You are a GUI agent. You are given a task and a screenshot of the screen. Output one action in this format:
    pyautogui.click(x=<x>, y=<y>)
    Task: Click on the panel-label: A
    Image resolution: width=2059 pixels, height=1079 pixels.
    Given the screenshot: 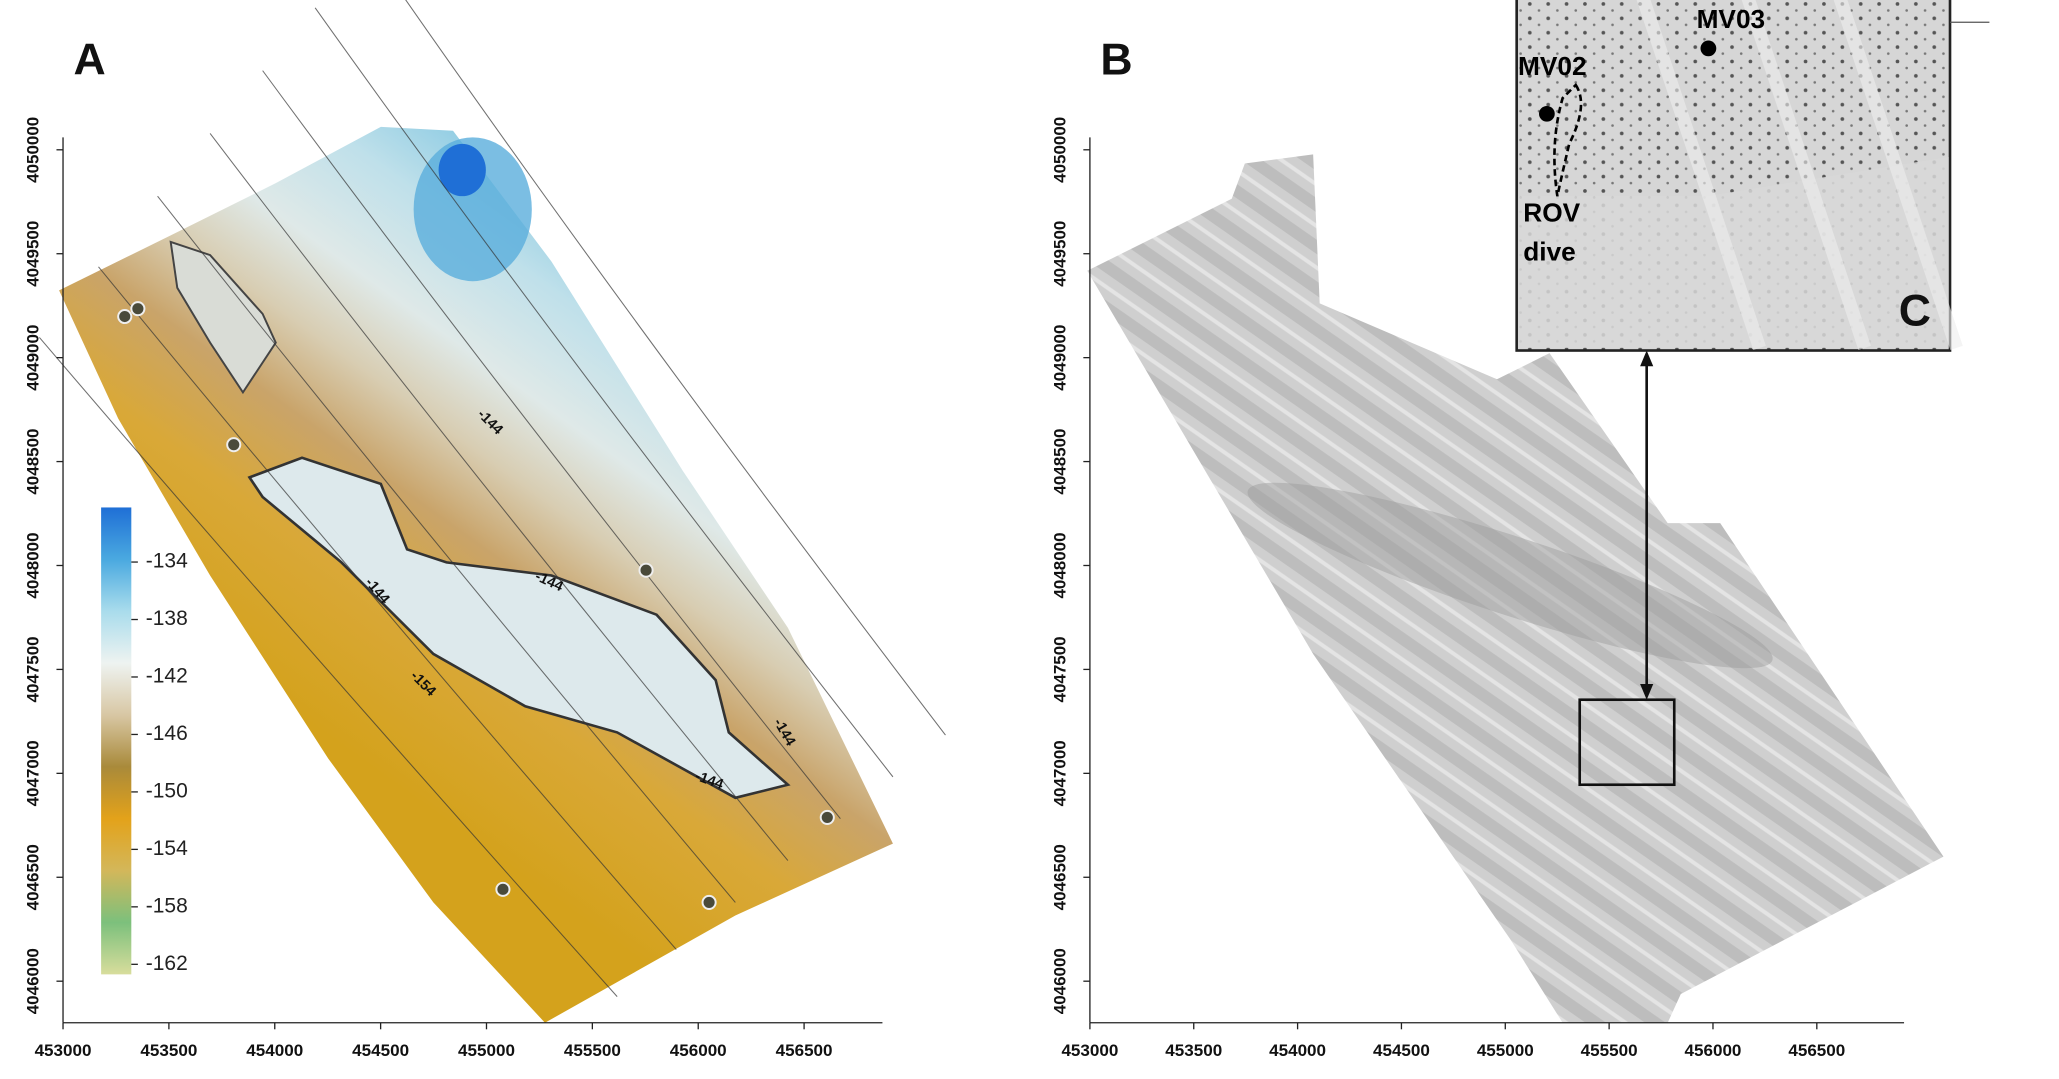 What is the action you would take?
    pyautogui.click(x=90, y=60)
    